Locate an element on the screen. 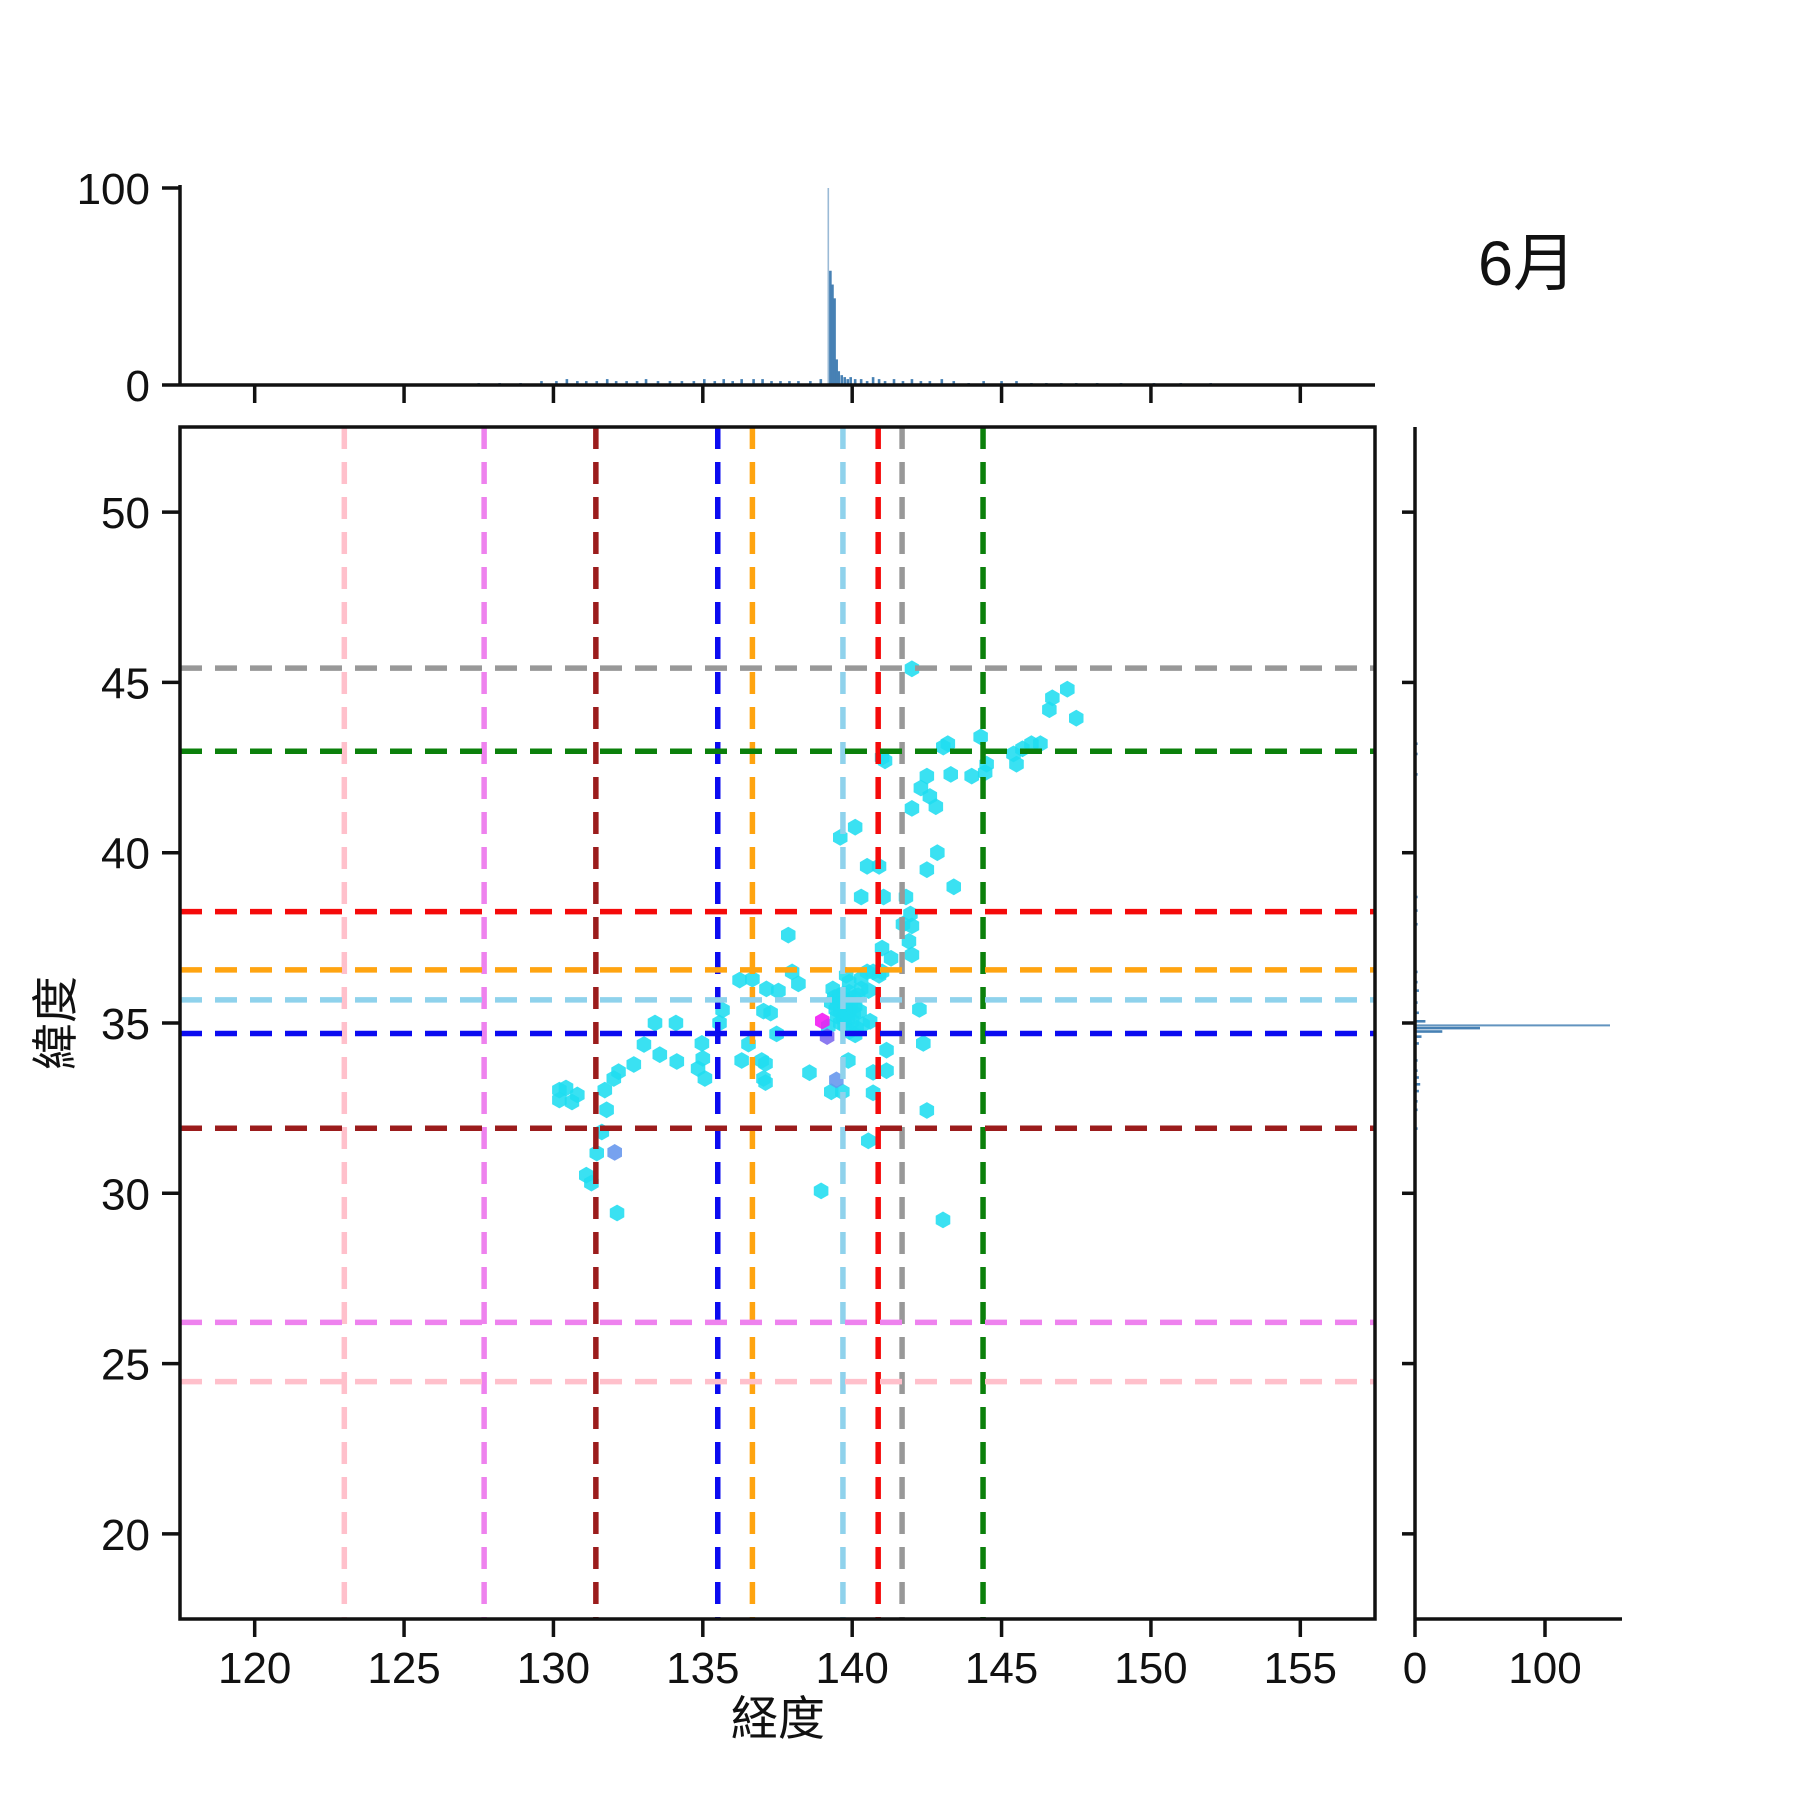  right-histogram: 0 100 is located at coordinates (1512, 1060).